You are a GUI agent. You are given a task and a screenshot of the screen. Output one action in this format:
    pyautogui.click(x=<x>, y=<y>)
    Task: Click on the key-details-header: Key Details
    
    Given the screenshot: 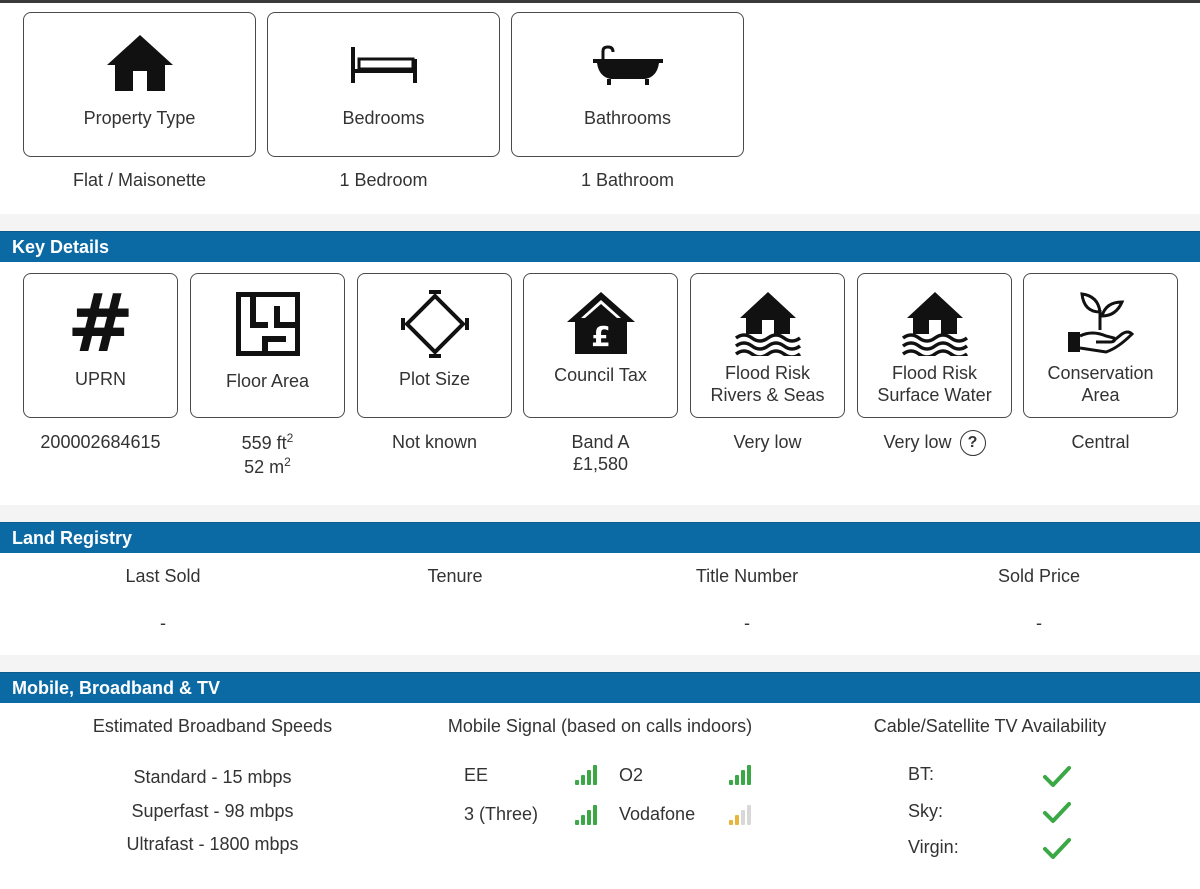 What is the action you would take?
    pyautogui.click(x=600, y=246)
    